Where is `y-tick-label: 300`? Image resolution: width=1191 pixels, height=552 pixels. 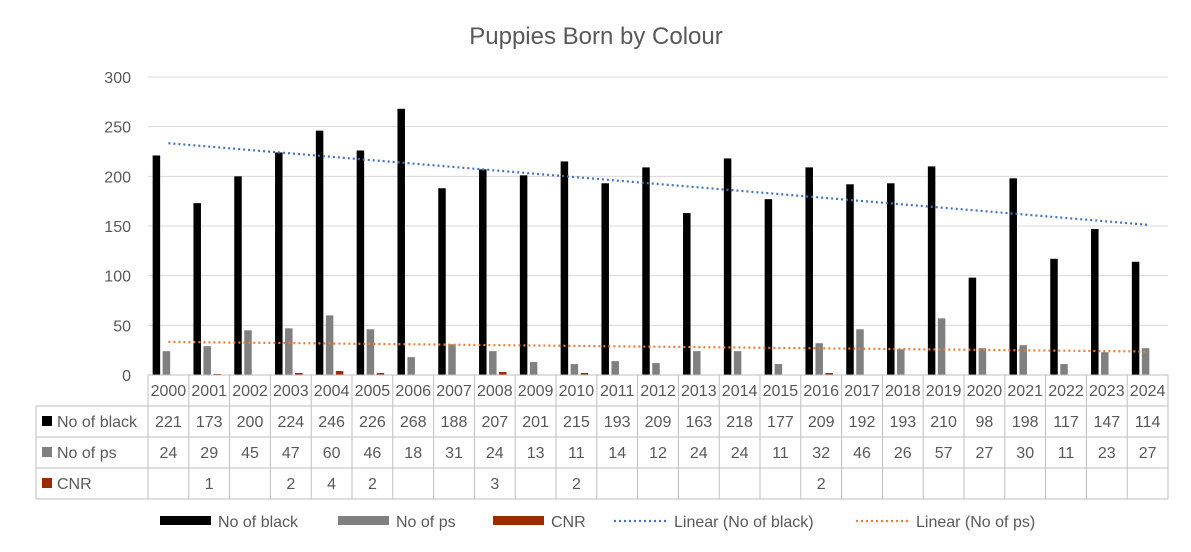 y-tick-label: 300 is located at coordinates (117, 78).